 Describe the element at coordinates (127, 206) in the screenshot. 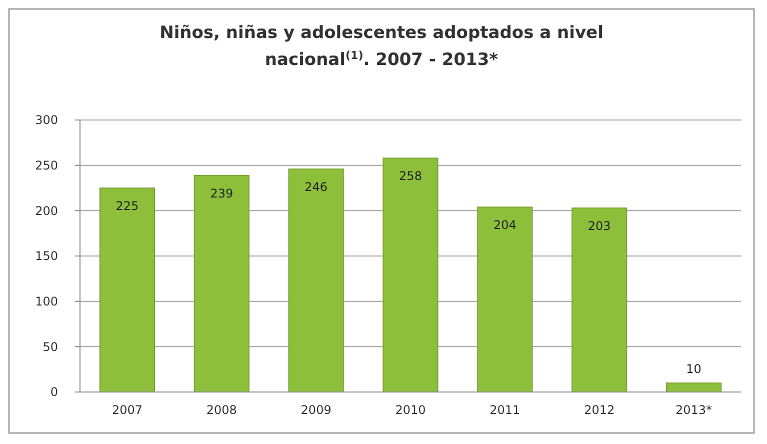

I see `data-label: 225` at that location.